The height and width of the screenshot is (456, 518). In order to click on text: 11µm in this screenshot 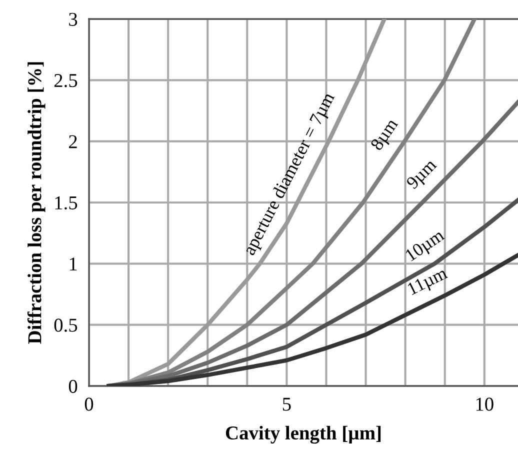, I will do `click(428, 282)`.